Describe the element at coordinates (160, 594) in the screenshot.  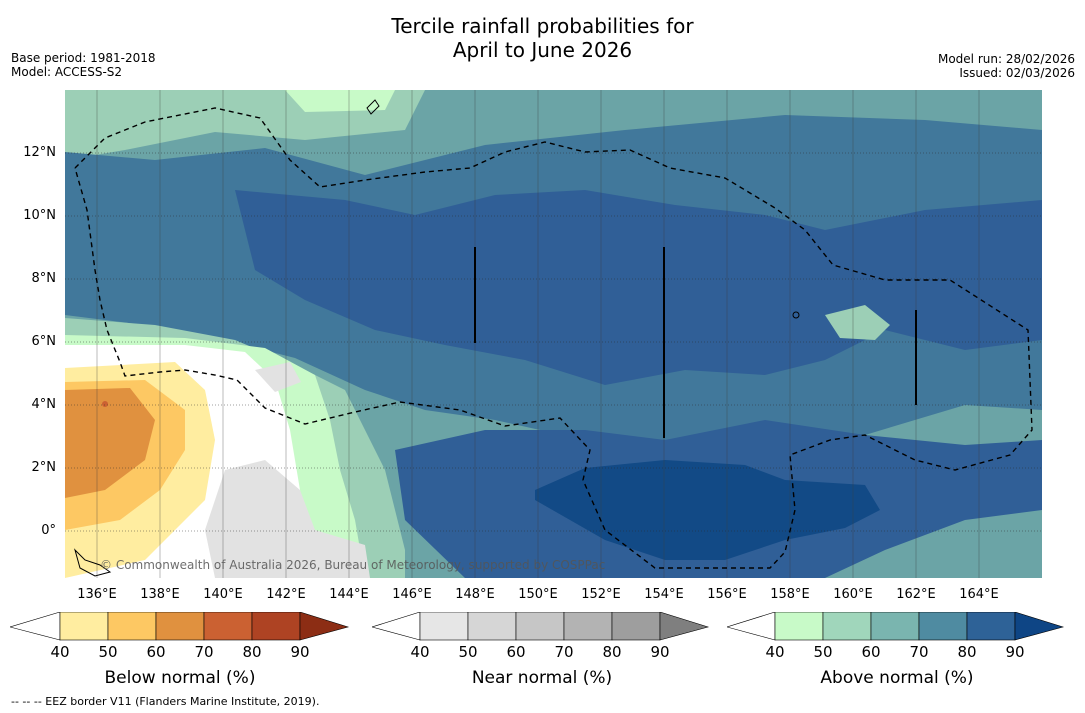
I see `lon-label-138e: 138°E` at that location.